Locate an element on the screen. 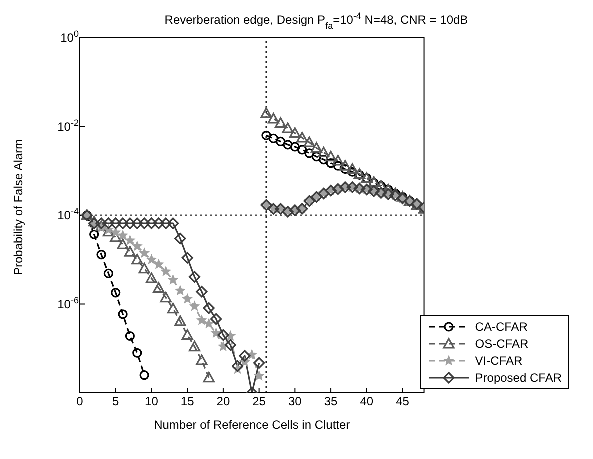 The image size is (593, 459). legend-label: VI-CFAR is located at coordinates (499, 361).